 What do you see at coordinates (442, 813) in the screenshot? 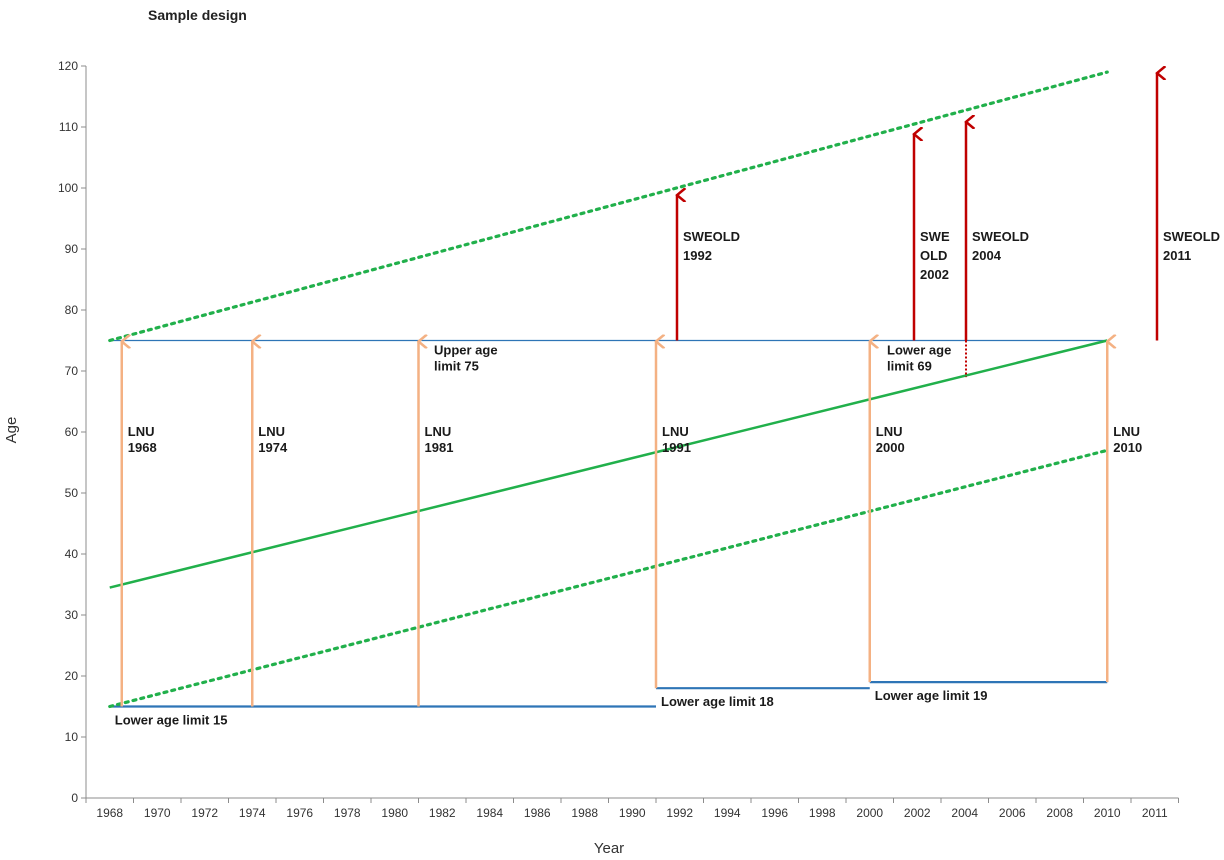
I see `x-tick-label: 1982` at bounding box center [442, 813].